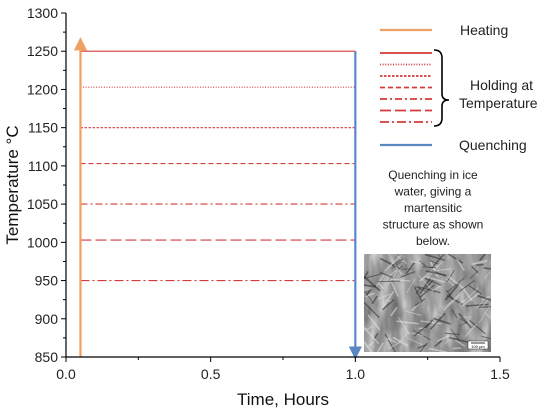 This screenshot has width=550, height=415. Describe the element at coordinates (406, 87) in the screenshot. I see `legend-holding-lines` at that location.